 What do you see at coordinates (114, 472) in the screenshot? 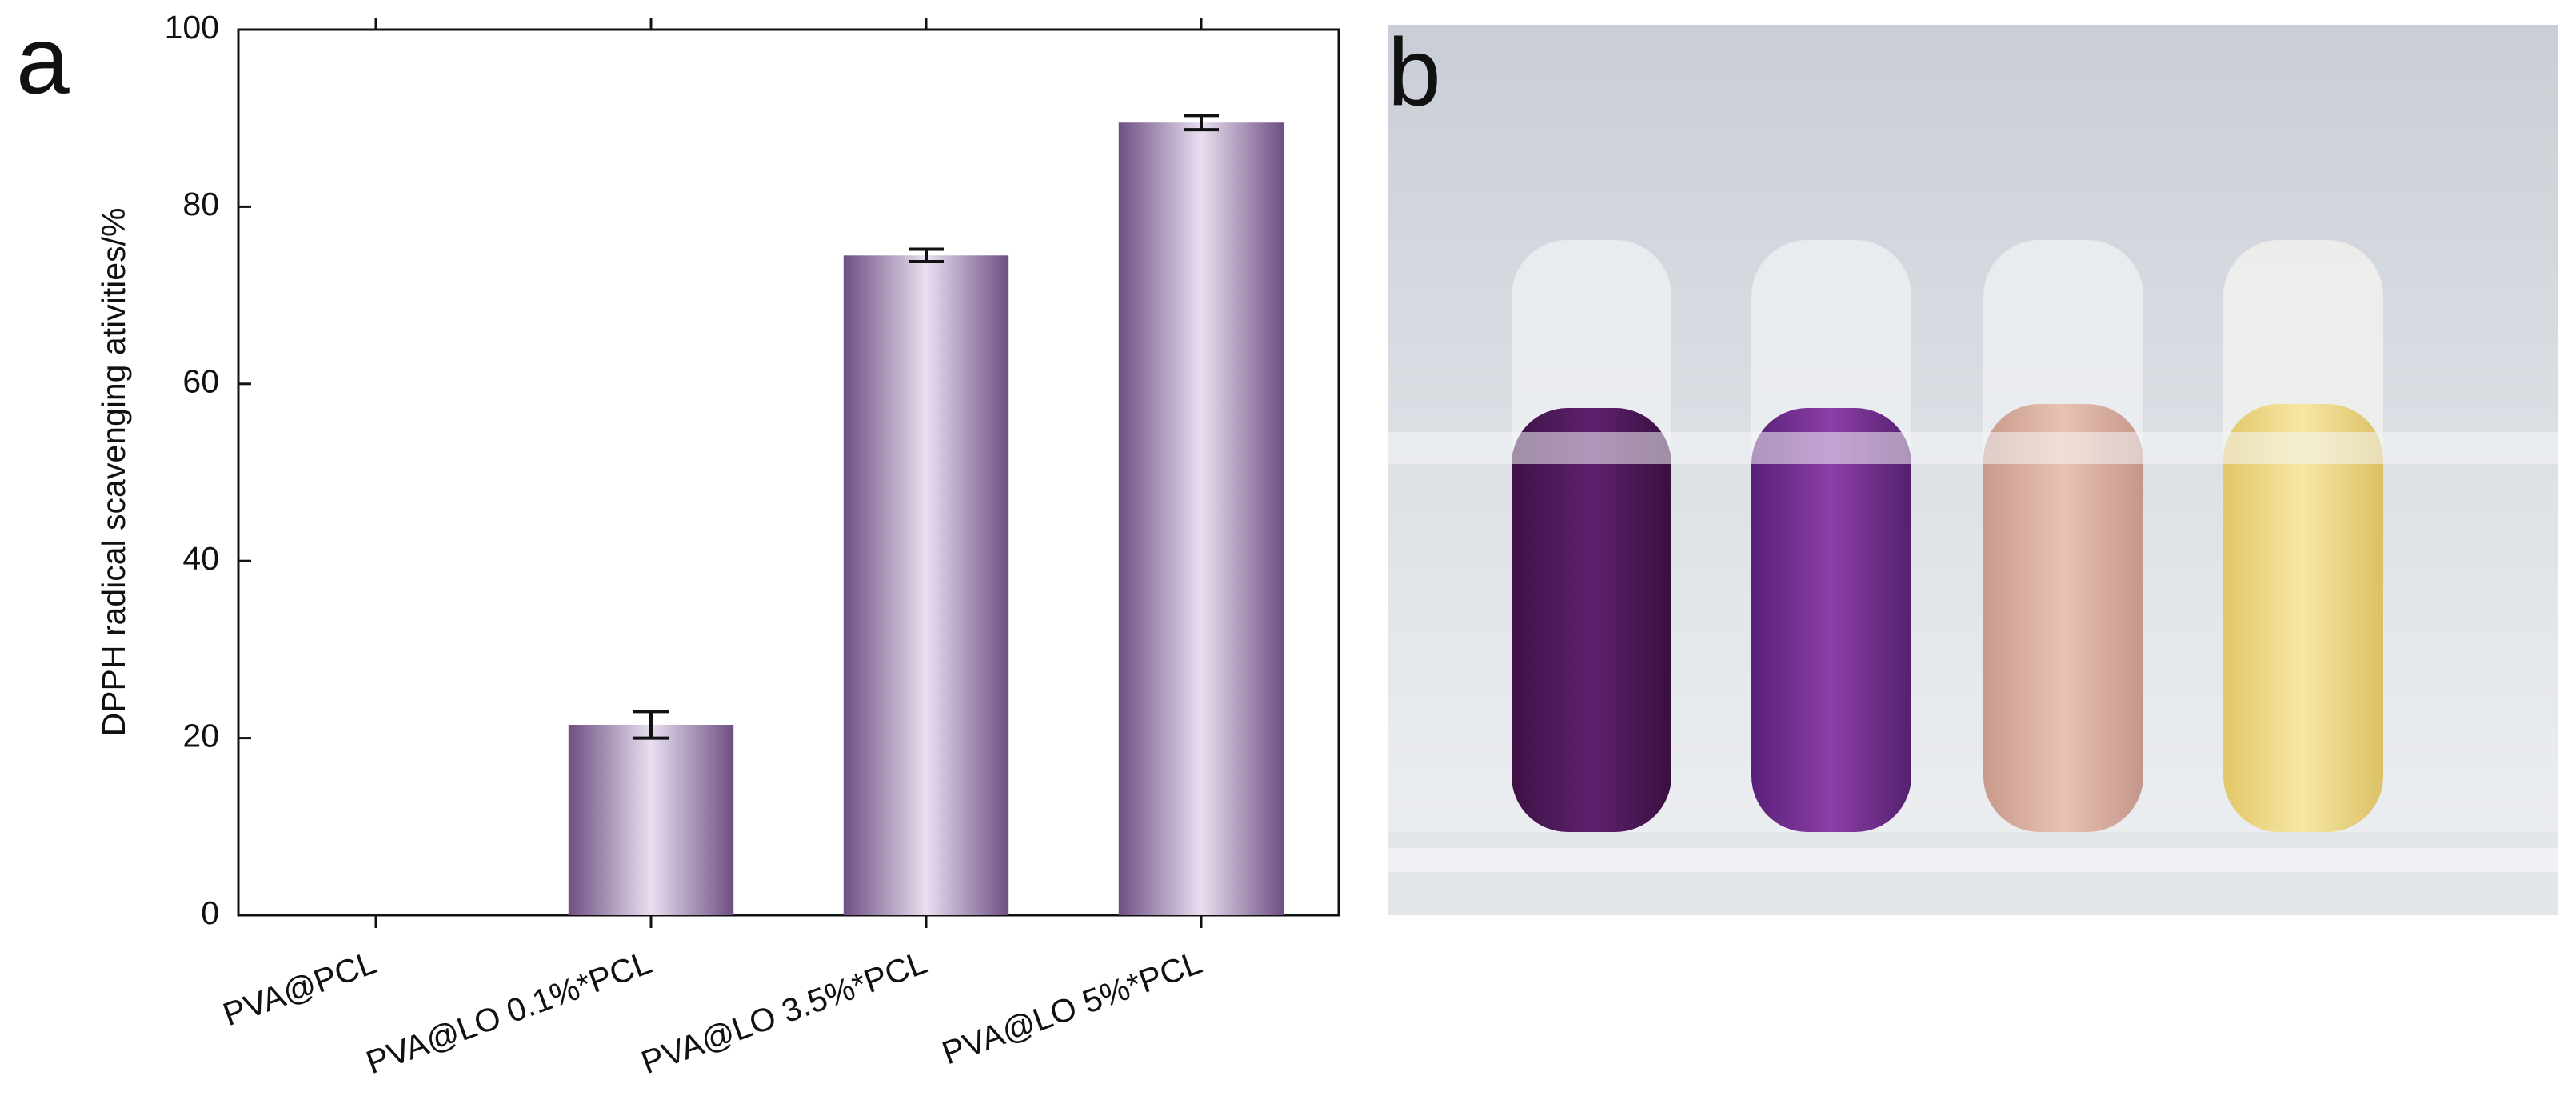
I see `y-axis-label: DPPH radical scavenging ativities/%` at bounding box center [114, 472].